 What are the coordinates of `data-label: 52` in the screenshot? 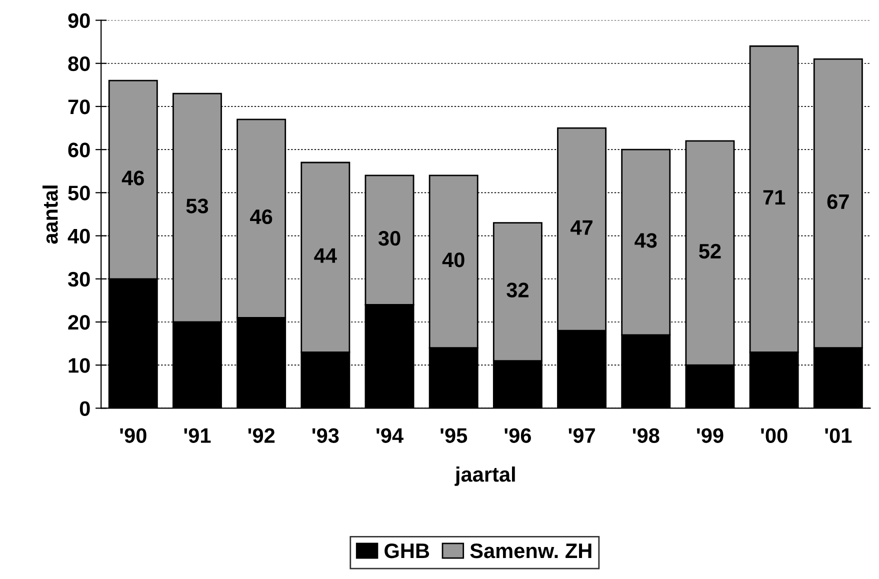 It's located at (710, 251).